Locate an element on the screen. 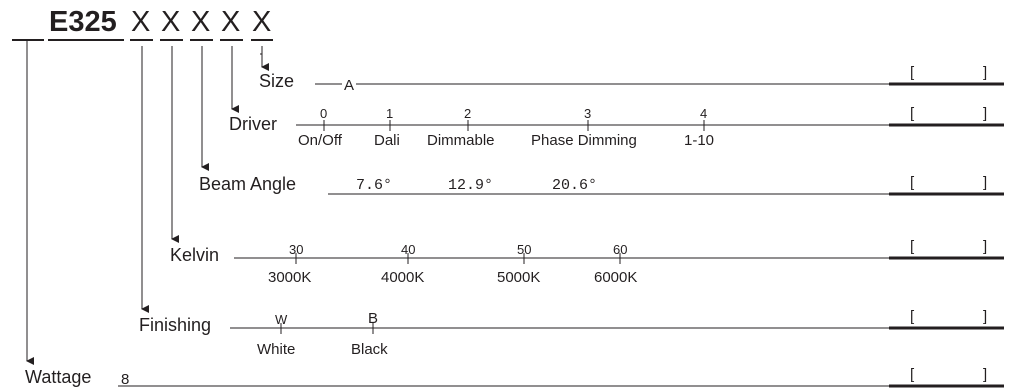 The height and width of the screenshot is (389, 1011). driver-placeholder: X is located at coordinates (231, 22).